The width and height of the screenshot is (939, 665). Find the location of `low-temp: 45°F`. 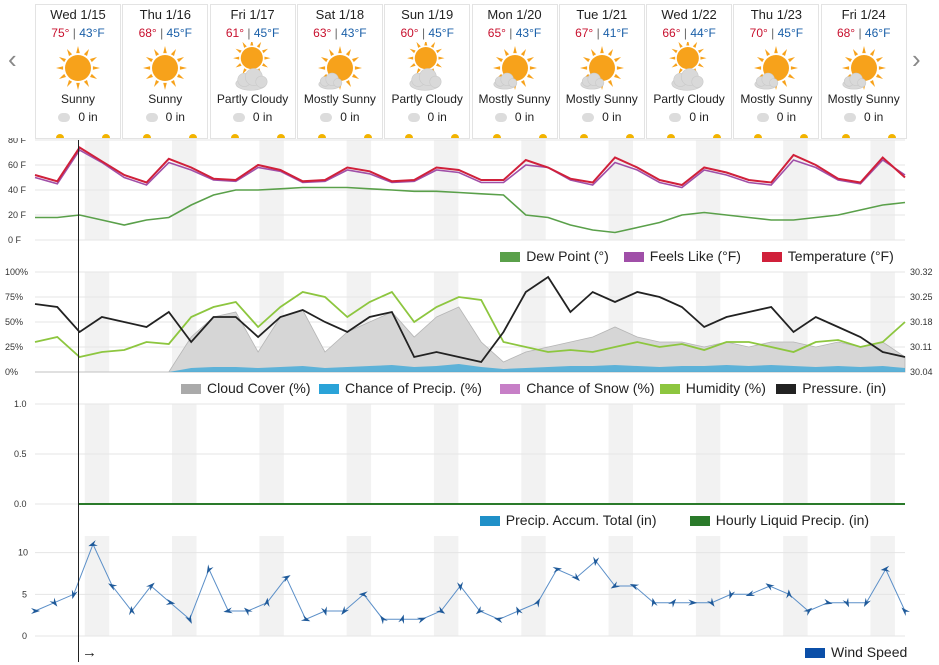

low-temp: 45°F is located at coordinates (790, 33).